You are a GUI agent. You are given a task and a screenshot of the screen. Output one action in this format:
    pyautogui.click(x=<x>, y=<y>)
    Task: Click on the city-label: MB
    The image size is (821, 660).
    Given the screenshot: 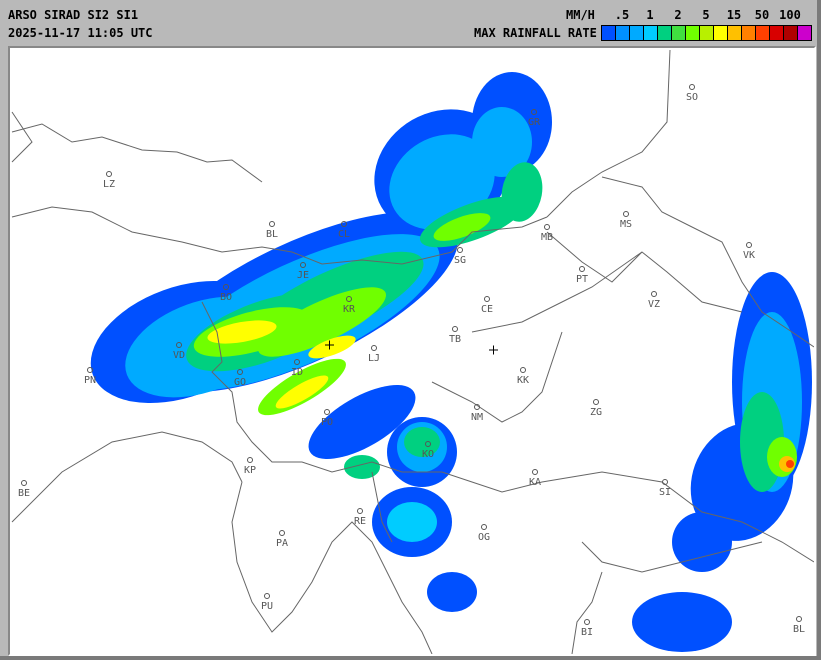 What is the action you would take?
    pyautogui.click(x=547, y=237)
    